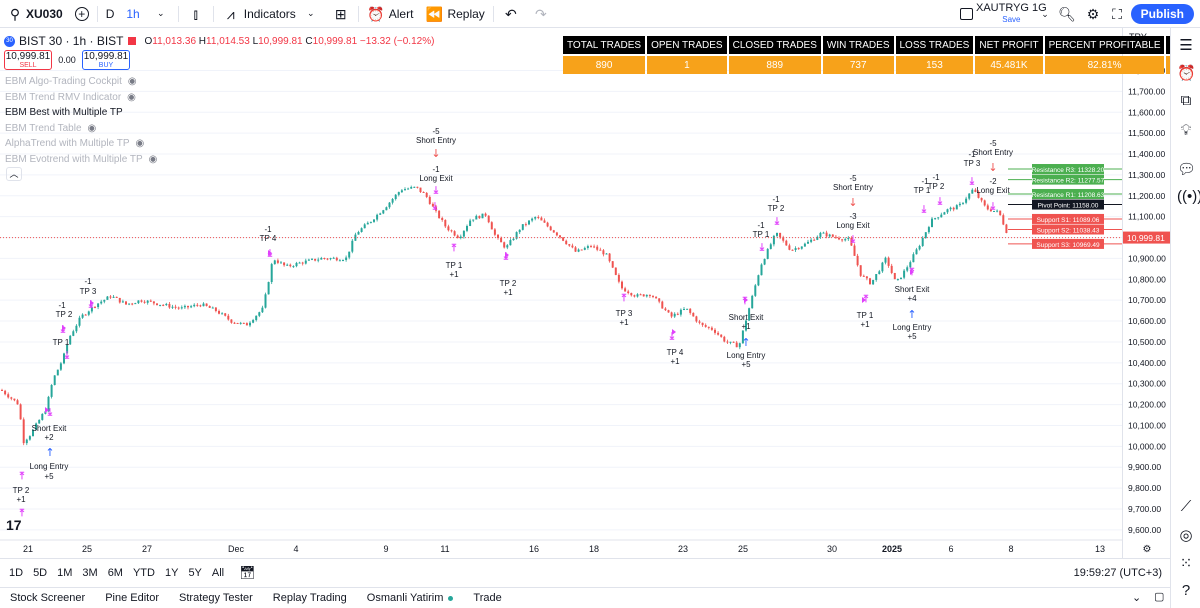 Image resolution: width=1200 pixels, height=608 pixels. Describe the element at coordinates (687, 65) in the screenshot. I see `stats-value-cell: 1` at that location.